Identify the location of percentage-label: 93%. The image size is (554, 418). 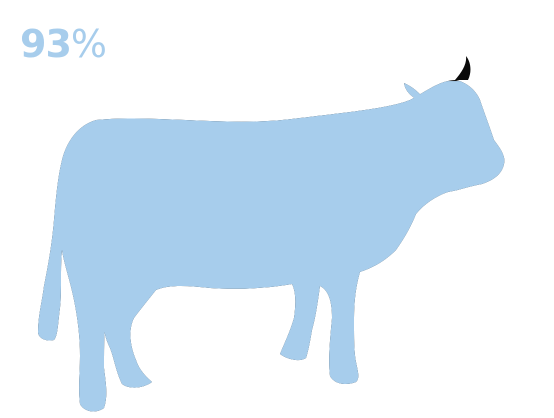
(63, 44).